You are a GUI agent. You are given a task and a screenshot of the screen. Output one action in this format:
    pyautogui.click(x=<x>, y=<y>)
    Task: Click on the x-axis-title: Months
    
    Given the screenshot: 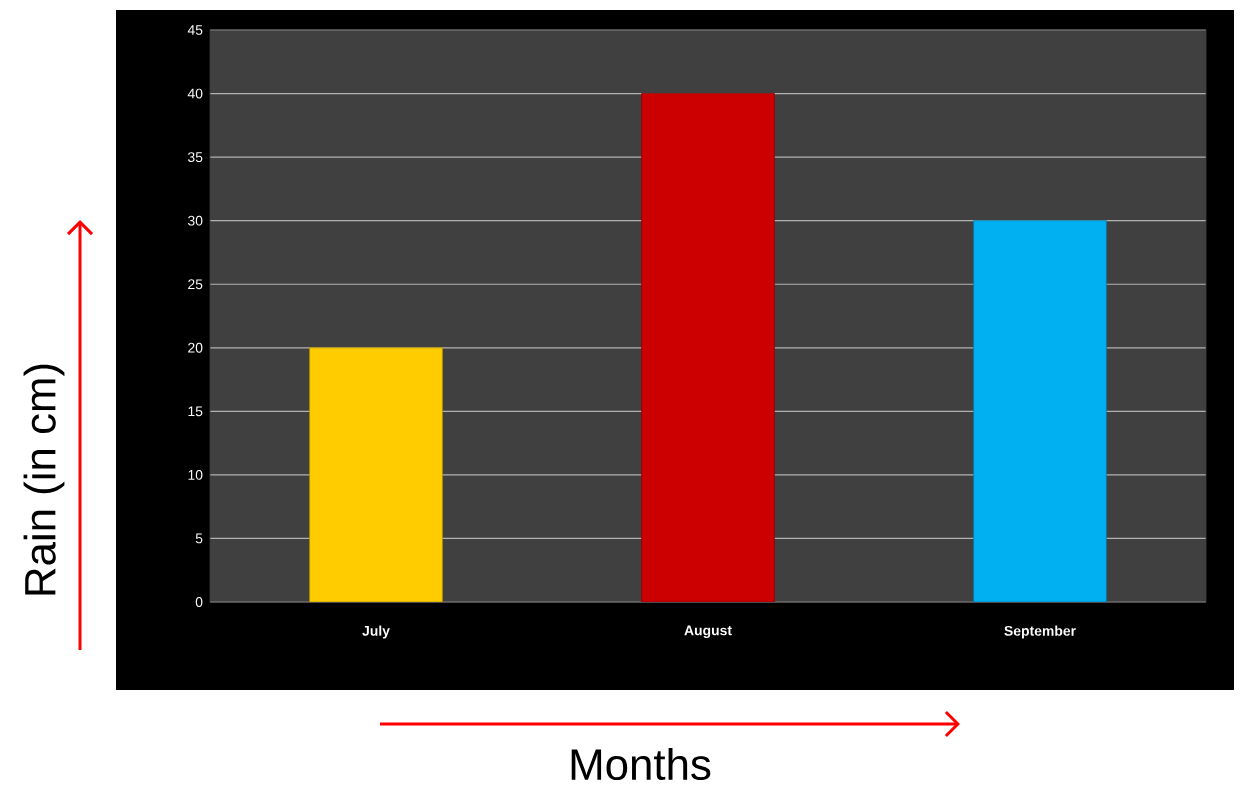 What is the action you would take?
    pyautogui.click(x=641, y=764)
    